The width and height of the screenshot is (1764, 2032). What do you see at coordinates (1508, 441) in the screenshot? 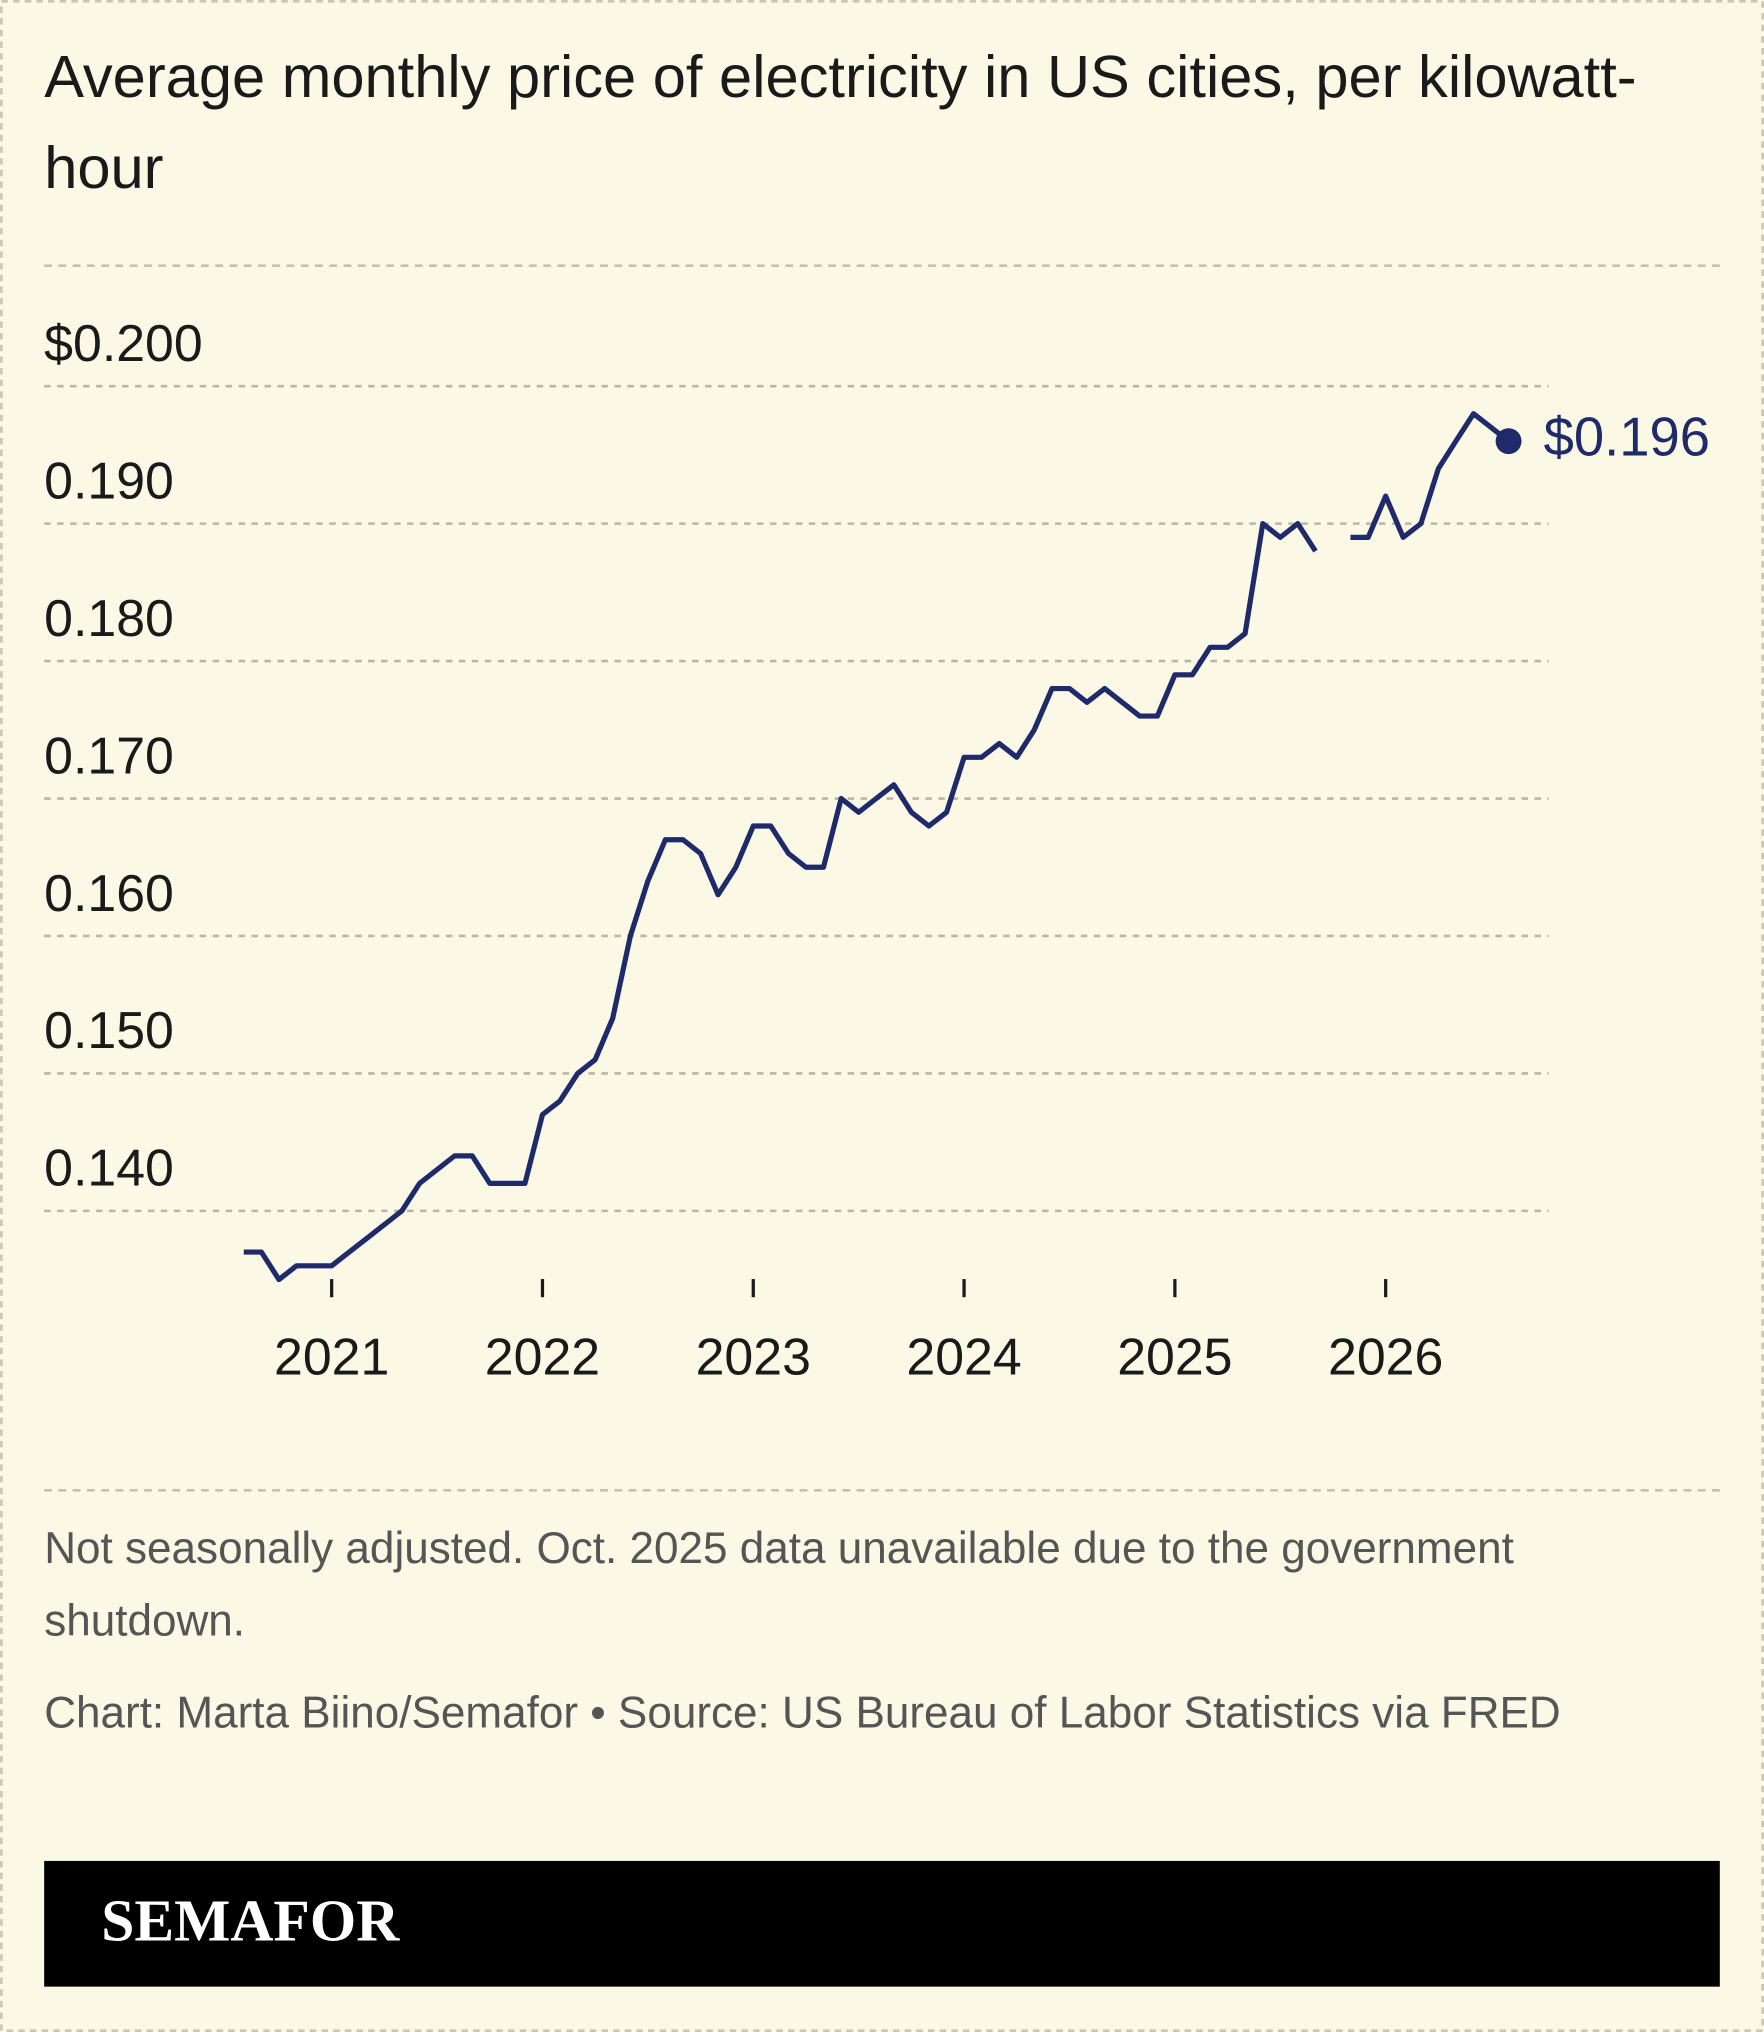
I see `end-dot` at bounding box center [1508, 441].